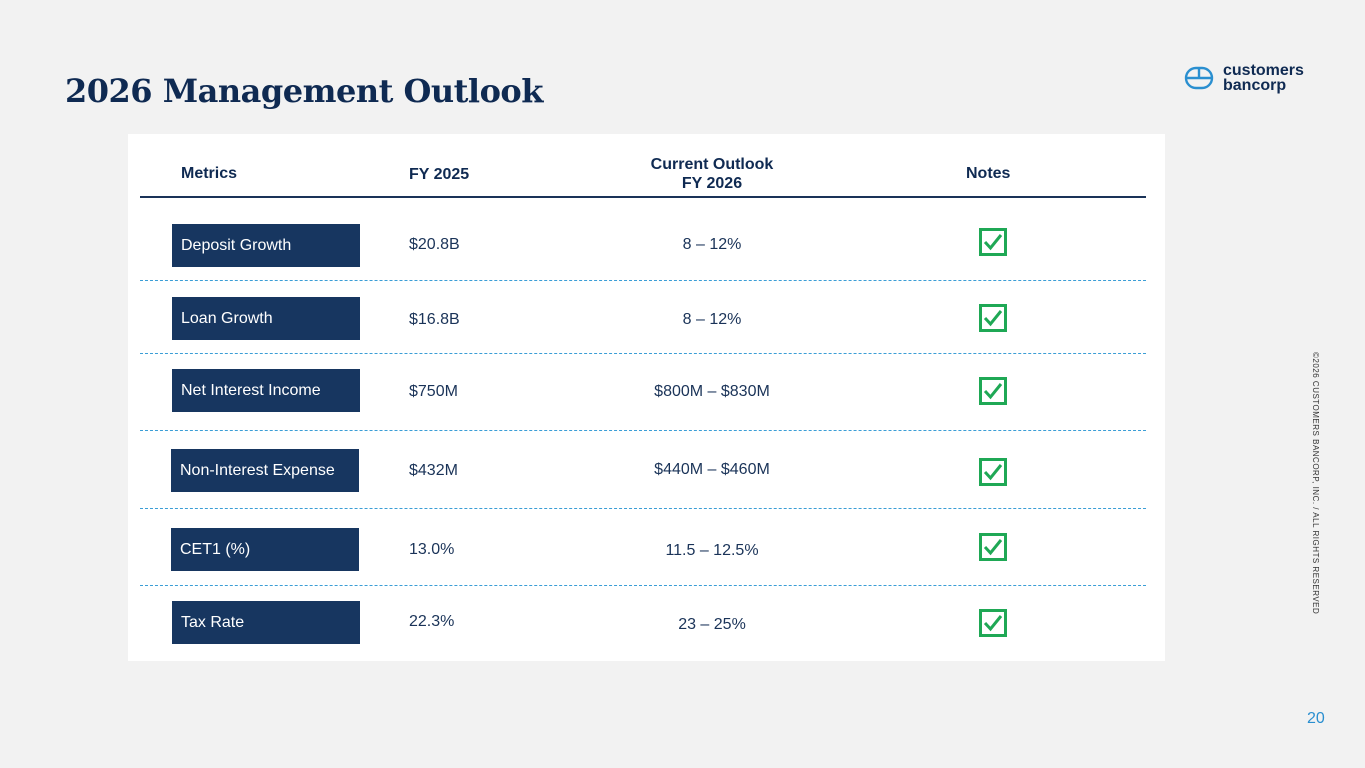 The image size is (1365, 768). I want to click on header-outlook-line2: FY 2026, so click(712, 183).